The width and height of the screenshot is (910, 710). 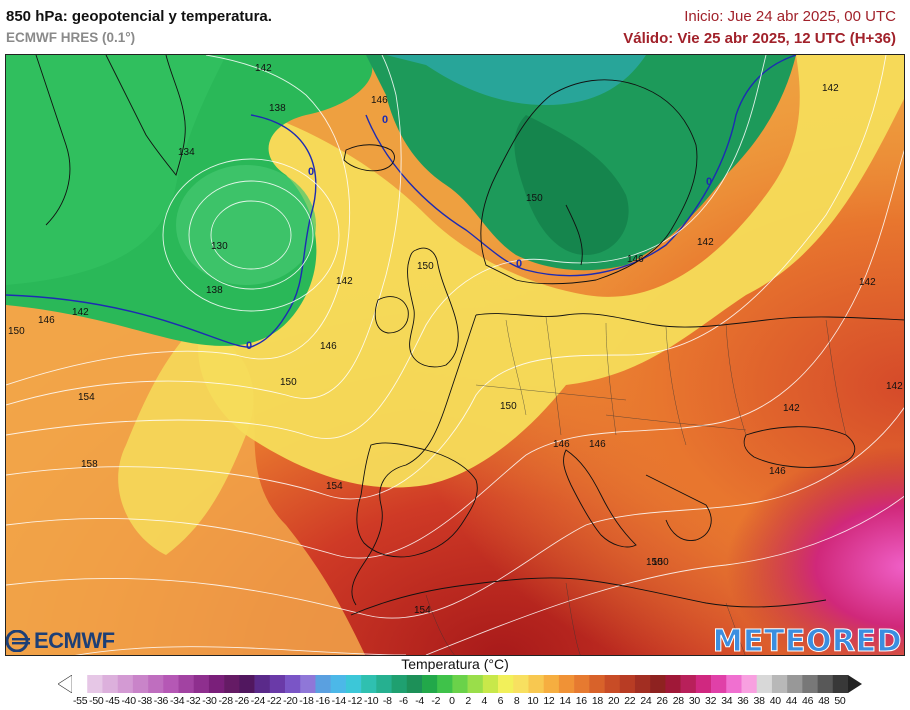 What do you see at coordinates (791, 701) in the screenshot?
I see `legend-tick-label: 44` at bounding box center [791, 701].